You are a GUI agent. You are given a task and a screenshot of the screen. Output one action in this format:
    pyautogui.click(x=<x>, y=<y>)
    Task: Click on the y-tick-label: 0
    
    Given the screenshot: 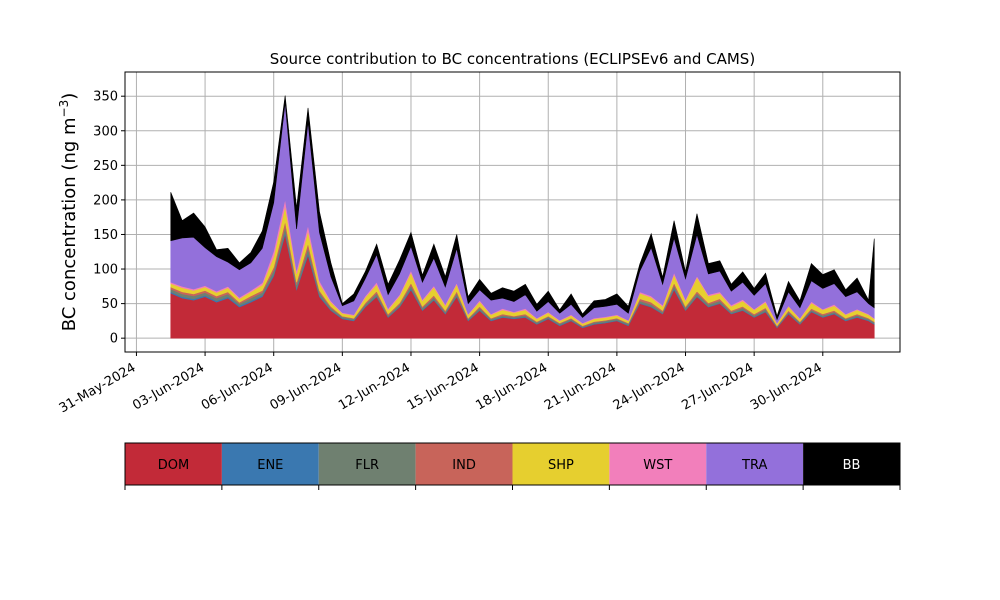 What is the action you would take?
    pyautogui.click(x=114, y=339)
    